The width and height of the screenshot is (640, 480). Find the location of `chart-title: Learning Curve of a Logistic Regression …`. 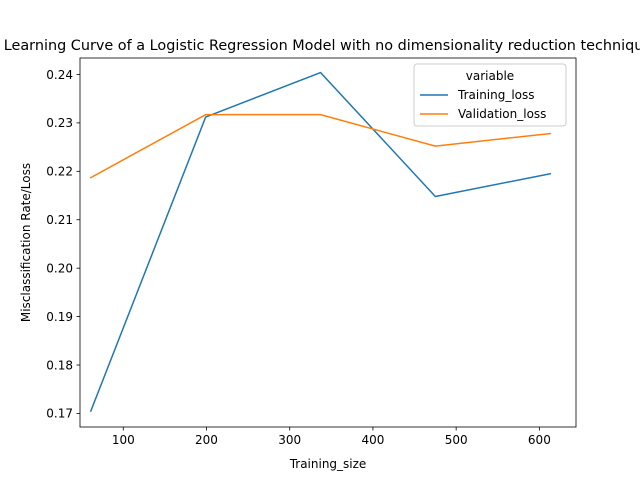

chart-title: Learning Curve of a Logistic Regression … is located at coordinates (322, 46).